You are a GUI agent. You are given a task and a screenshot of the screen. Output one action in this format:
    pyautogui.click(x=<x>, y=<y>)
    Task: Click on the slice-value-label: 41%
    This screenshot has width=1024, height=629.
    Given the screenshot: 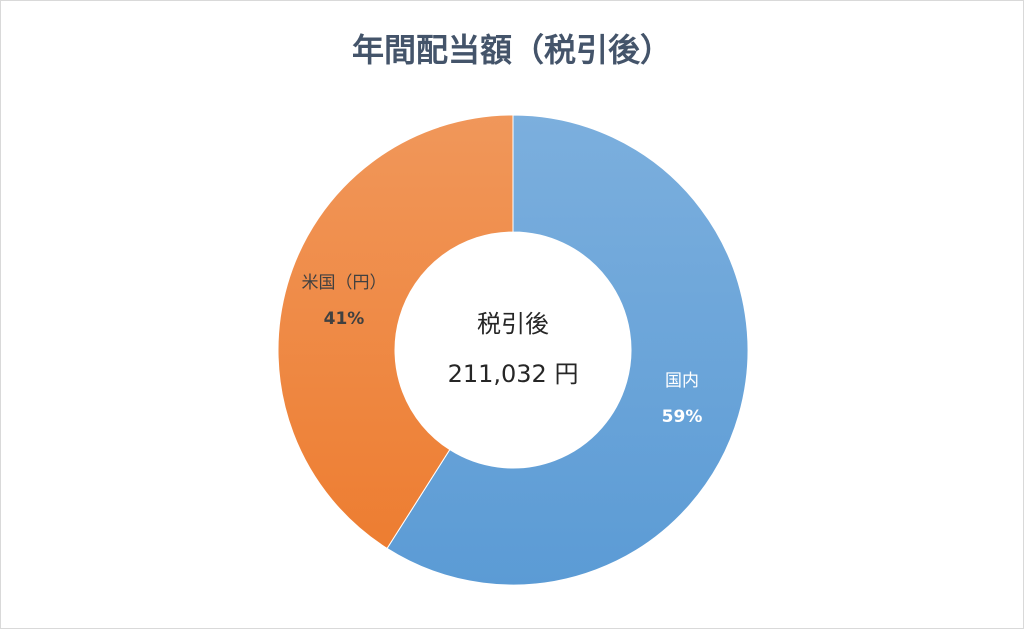 What is the action you would take?
    pyautogui.click(x=344, y=319)
    